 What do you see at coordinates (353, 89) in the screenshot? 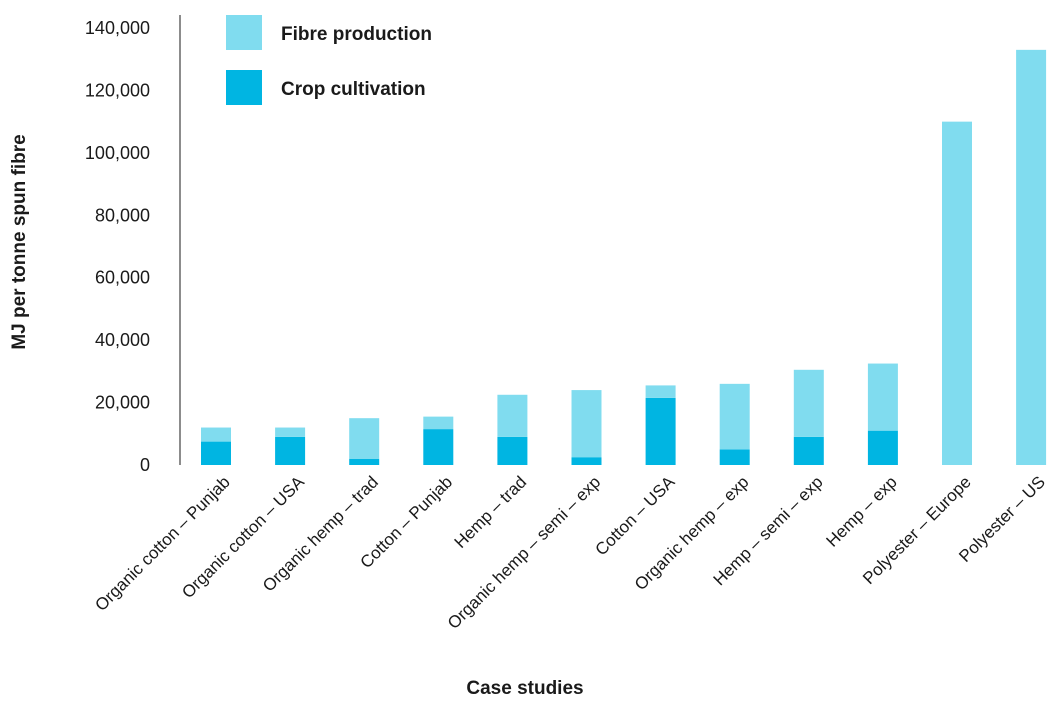
I see `legend-label: Crop cultivation` at bounding box center [353, 89].